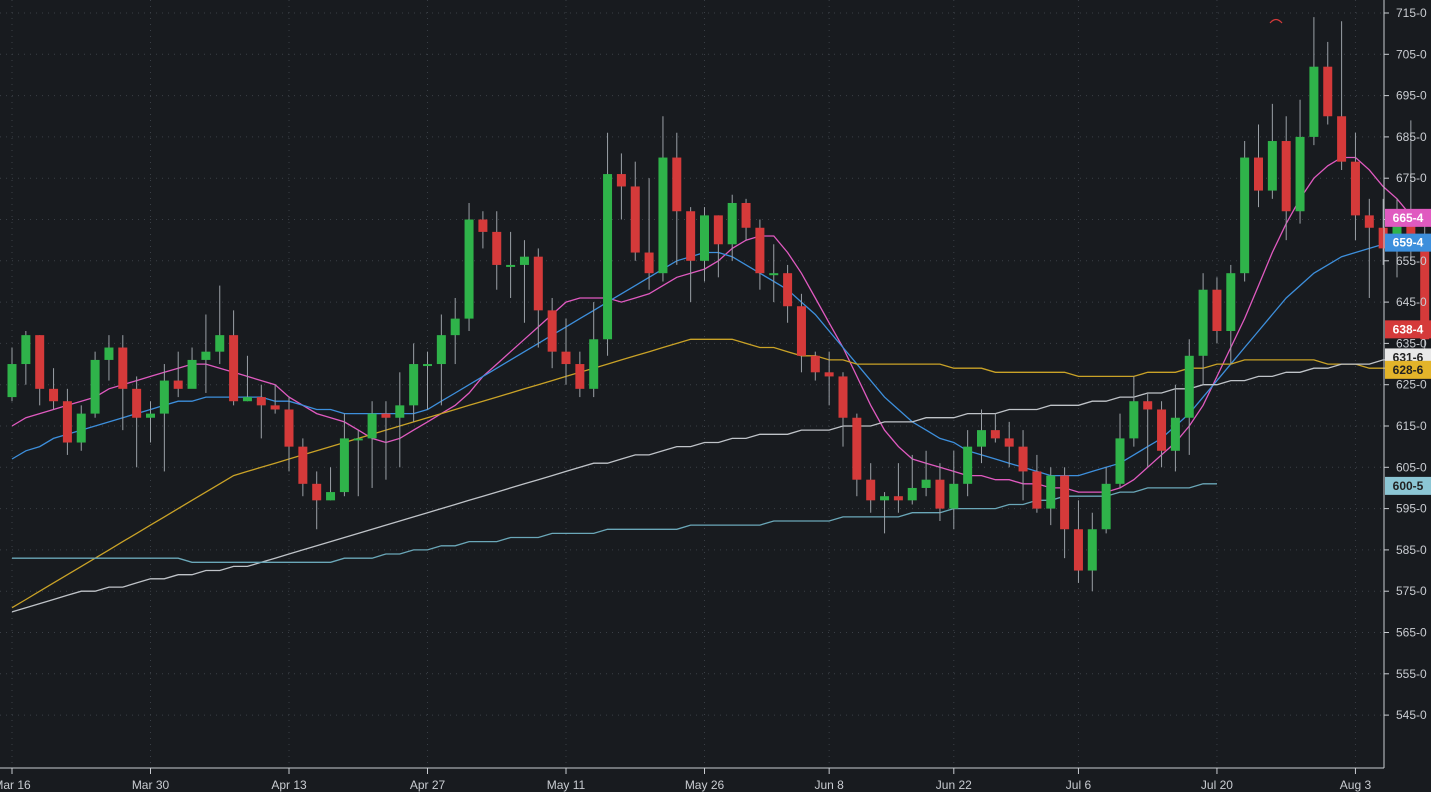 This screenshot has height=792, width=1431. I want to click on y-tick-label: 605-0, so click(1411, 467).